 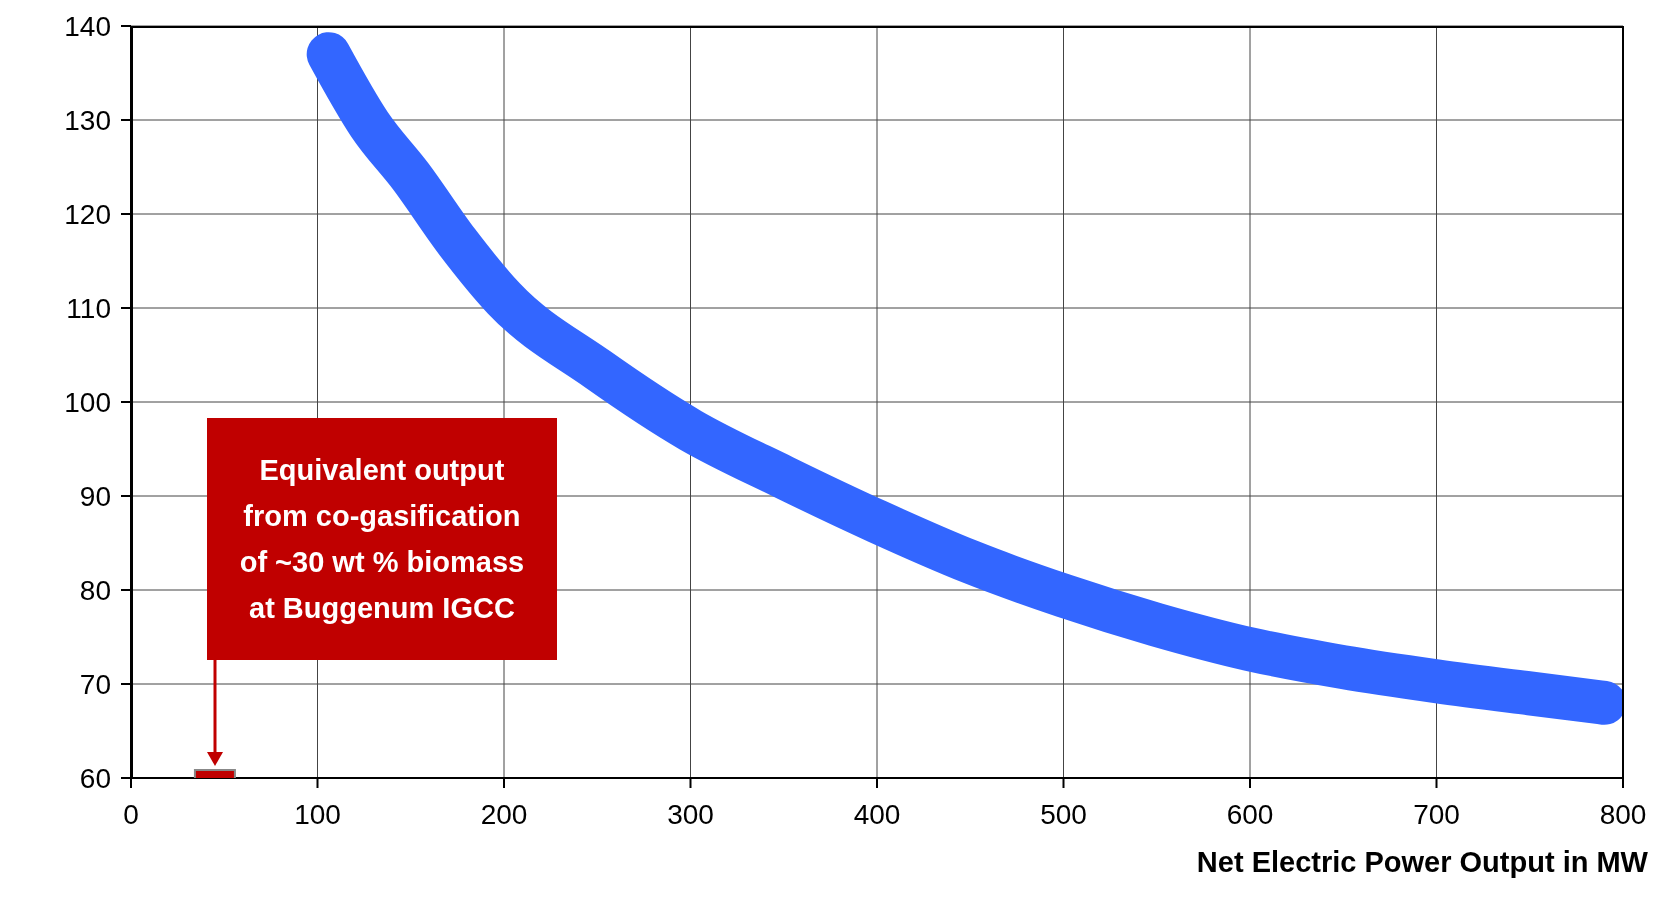 What do you see at coordinates (95, 778) in the screenshot?
I see `y-tick-label: 60` at bounding box center [95, 778].